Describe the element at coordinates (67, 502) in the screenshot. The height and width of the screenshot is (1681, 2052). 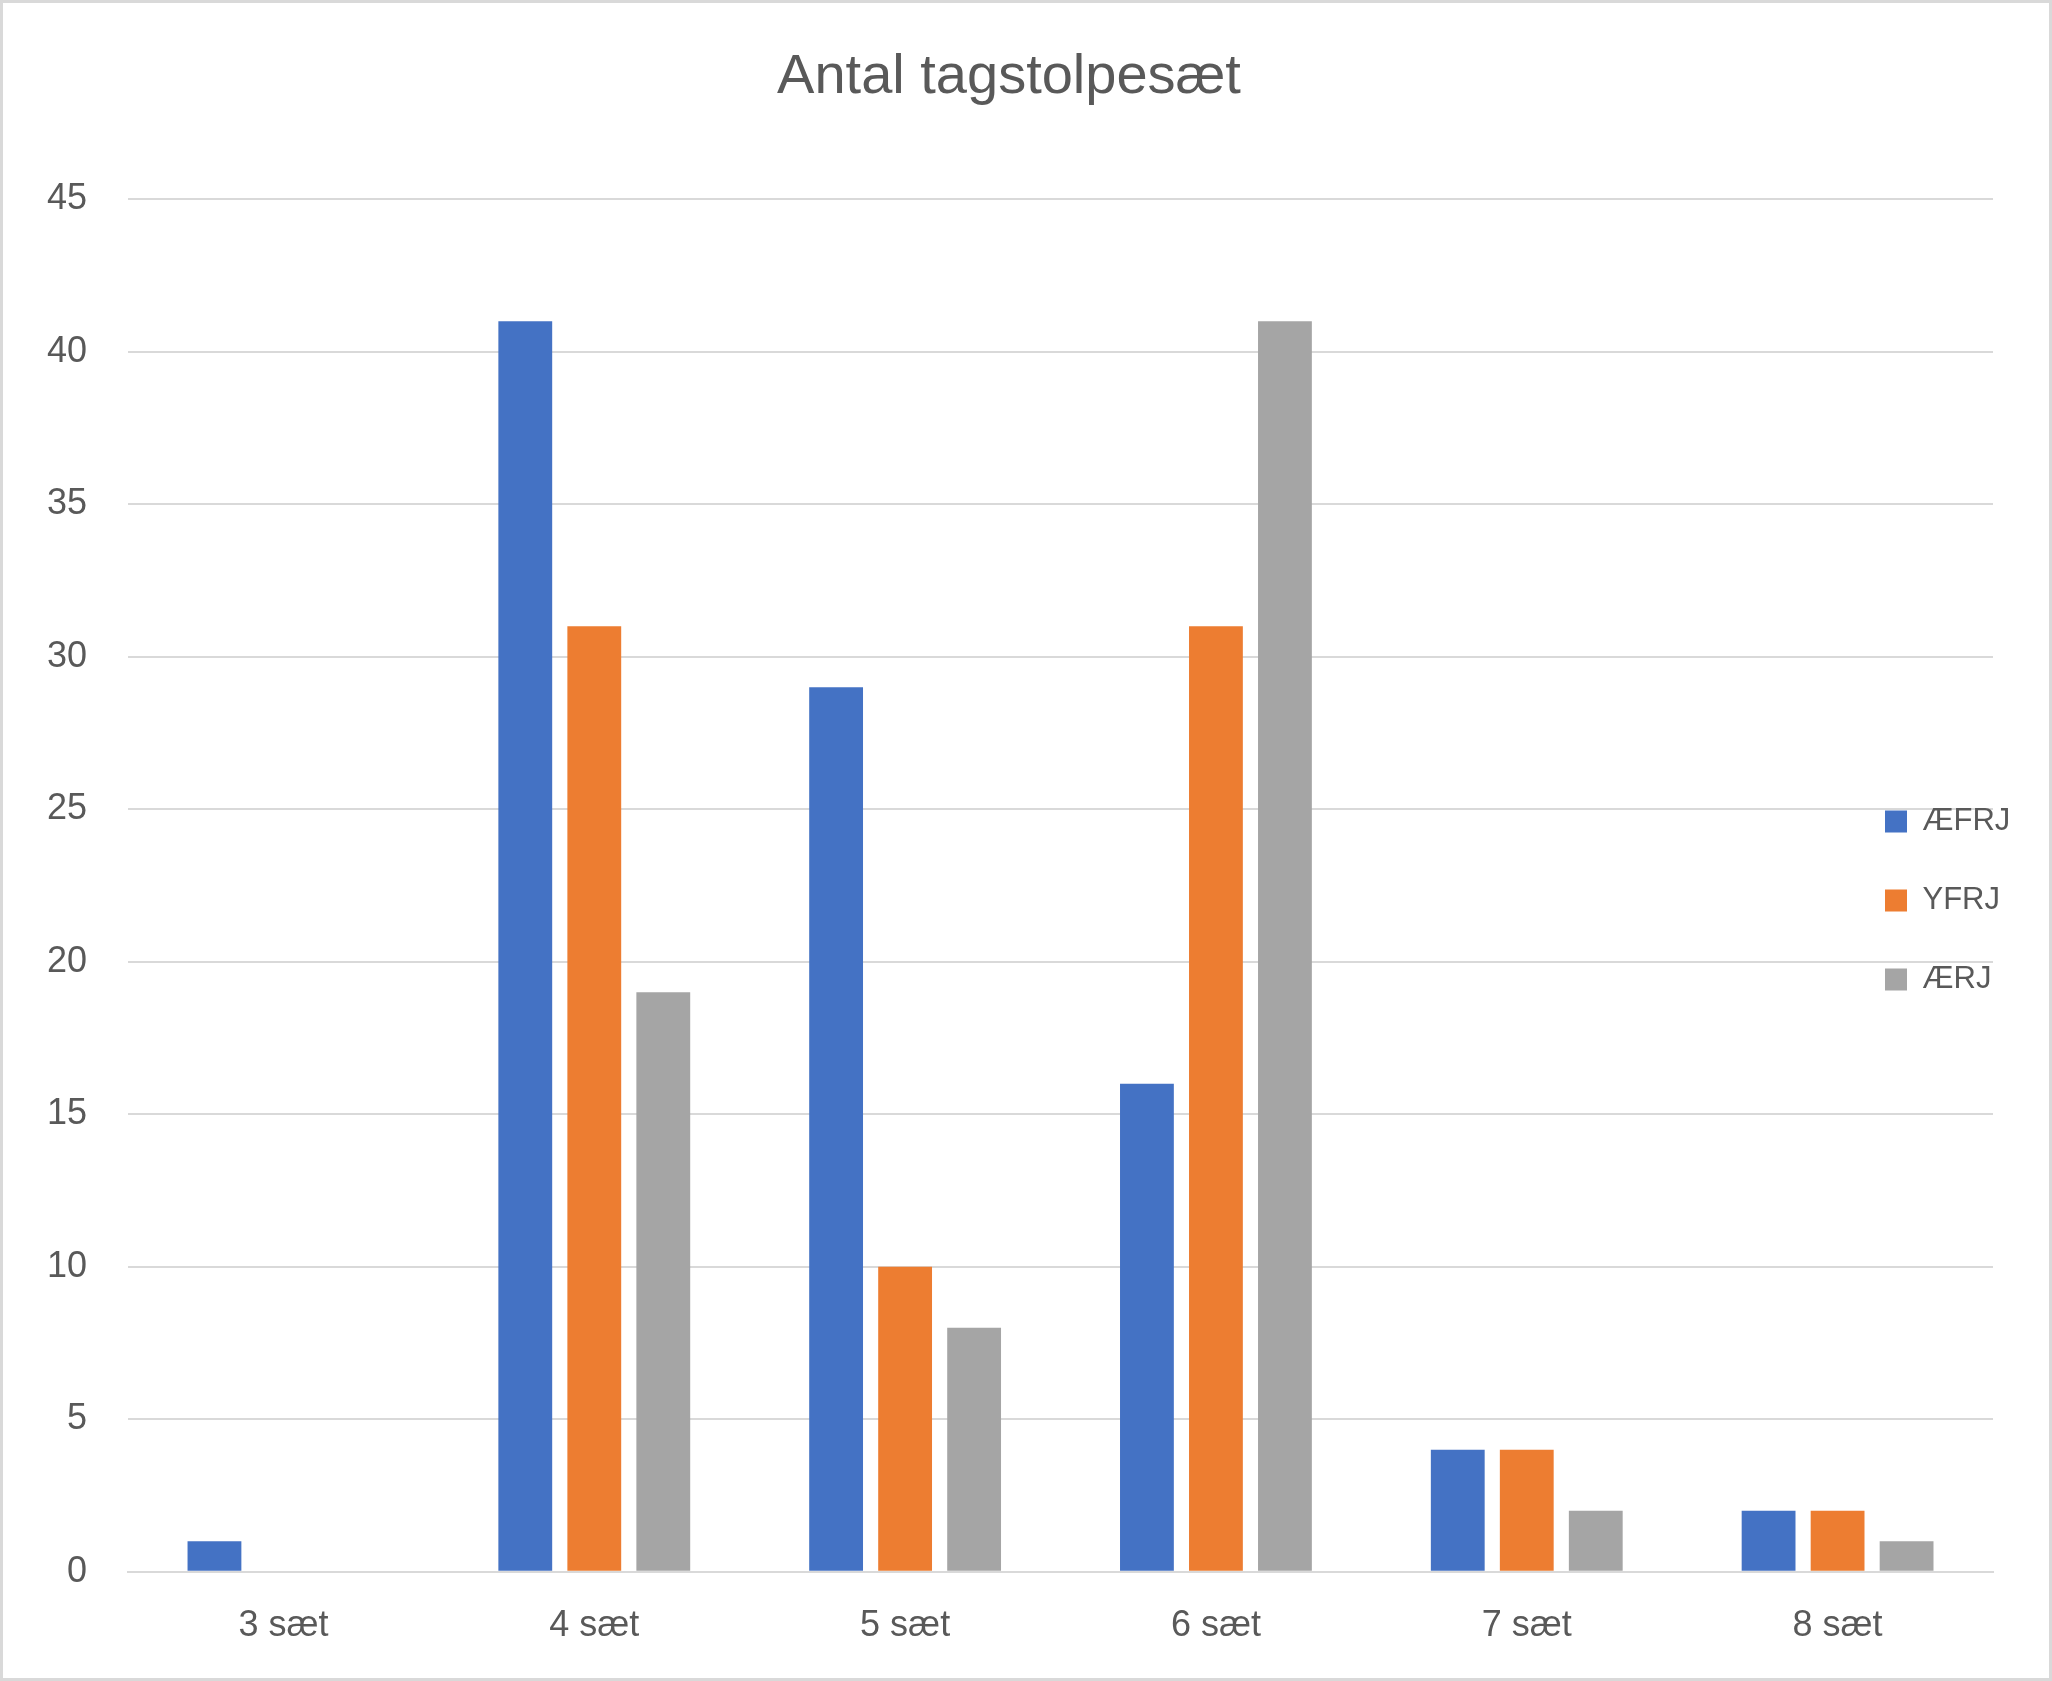
I see `y-tick-label: 35` at that location.